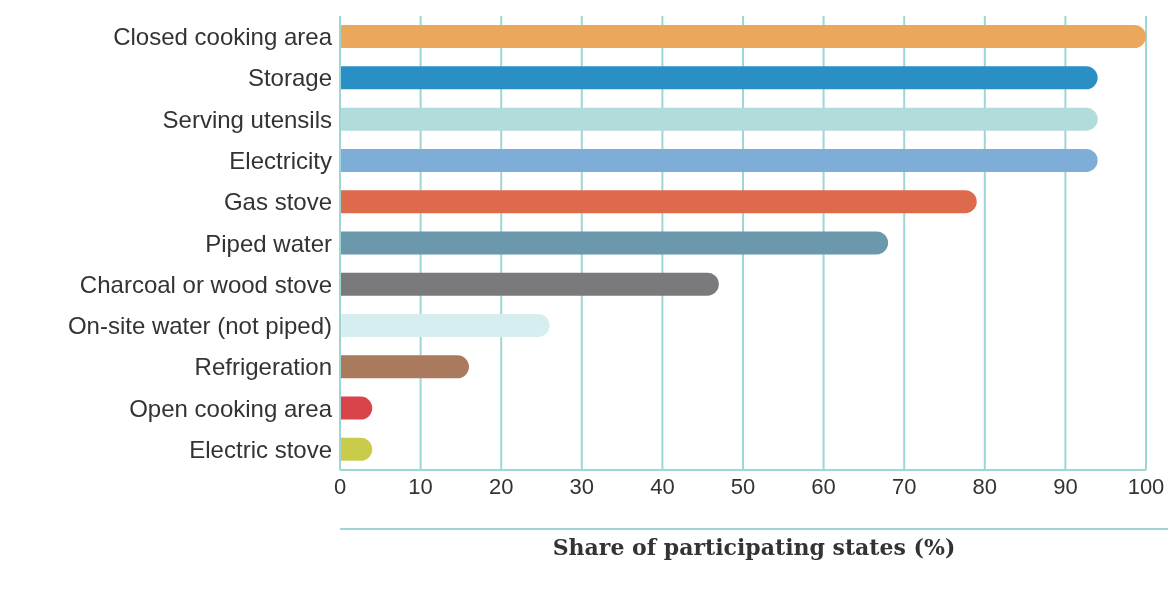 This screenshot has width=1176, height=599. What do you see at coordinates (754, 546) in the screenshot?
I see `x-axis-title: Share of participating states (%)` at bounding box center [754, 546].